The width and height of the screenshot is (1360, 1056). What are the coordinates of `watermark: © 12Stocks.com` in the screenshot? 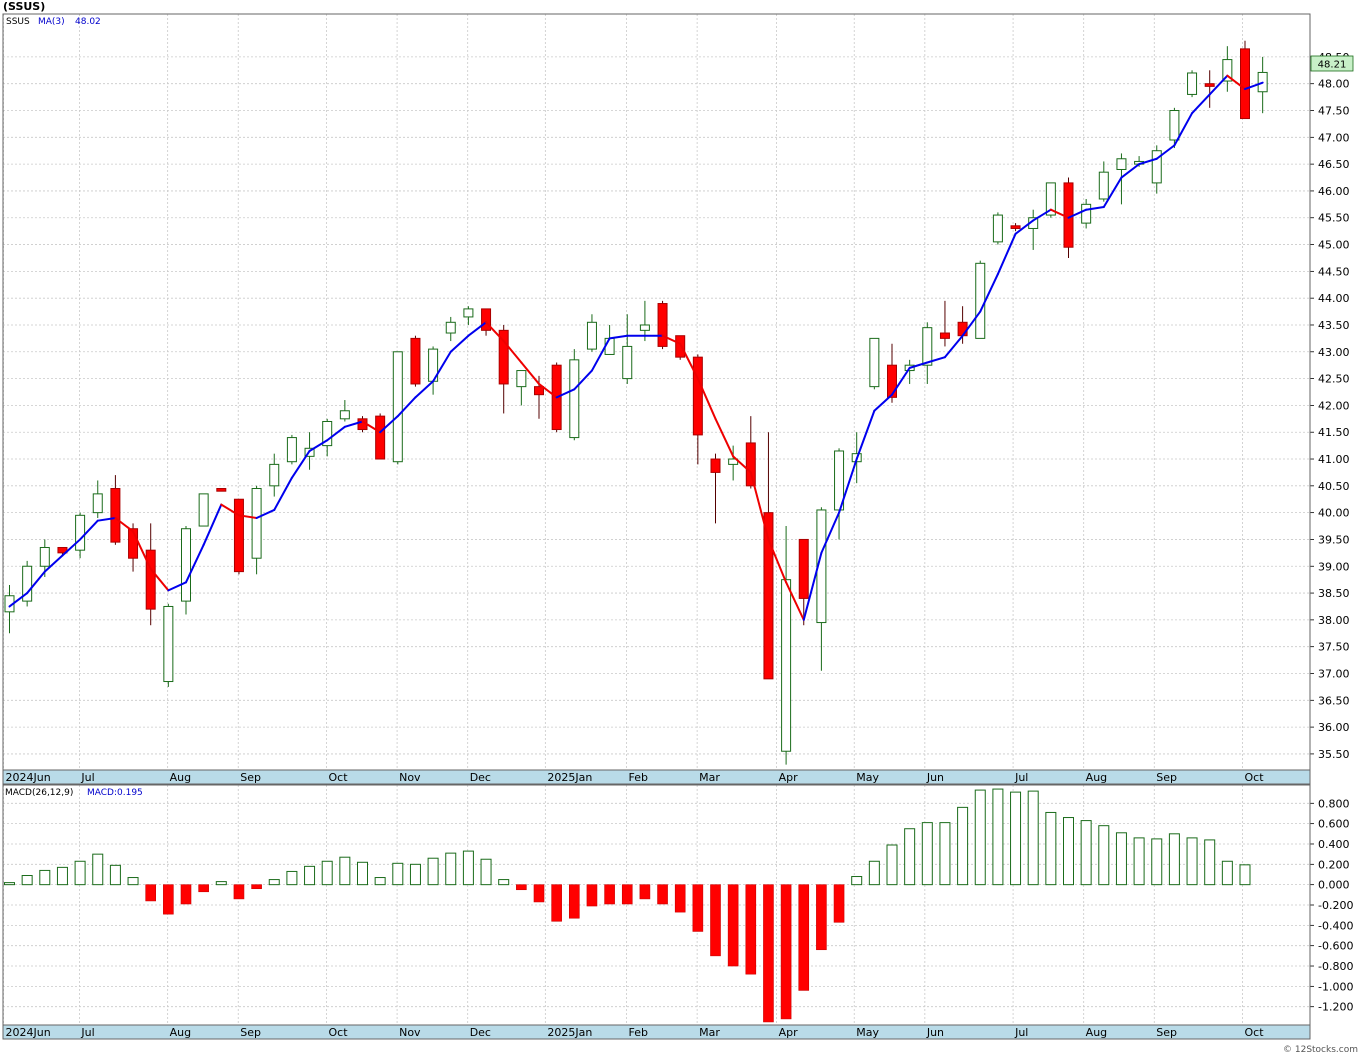 It's located at (1320, 1050).